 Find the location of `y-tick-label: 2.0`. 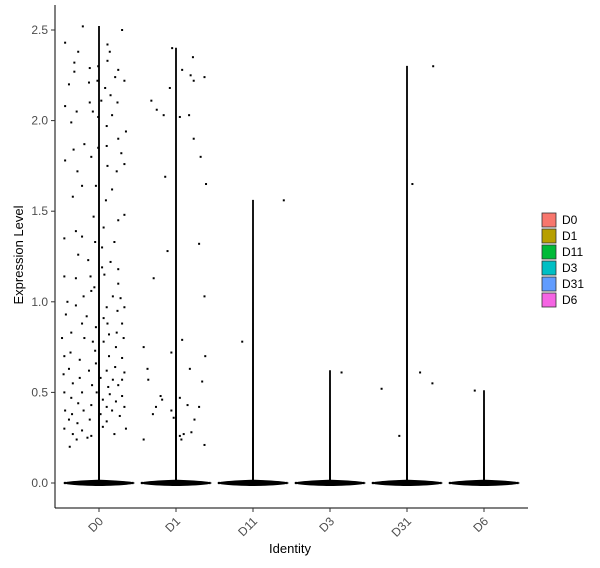

y-tick-label: 2.0 is located at coordinates (39, 121).